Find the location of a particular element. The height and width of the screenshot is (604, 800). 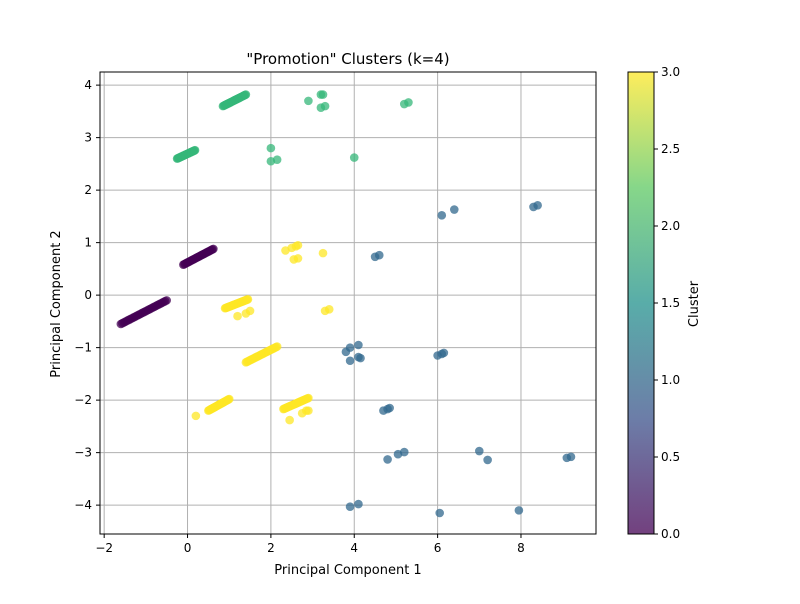

chart-title: "Promotion" Clusters (k=4) is located at coordinates (347, 59).